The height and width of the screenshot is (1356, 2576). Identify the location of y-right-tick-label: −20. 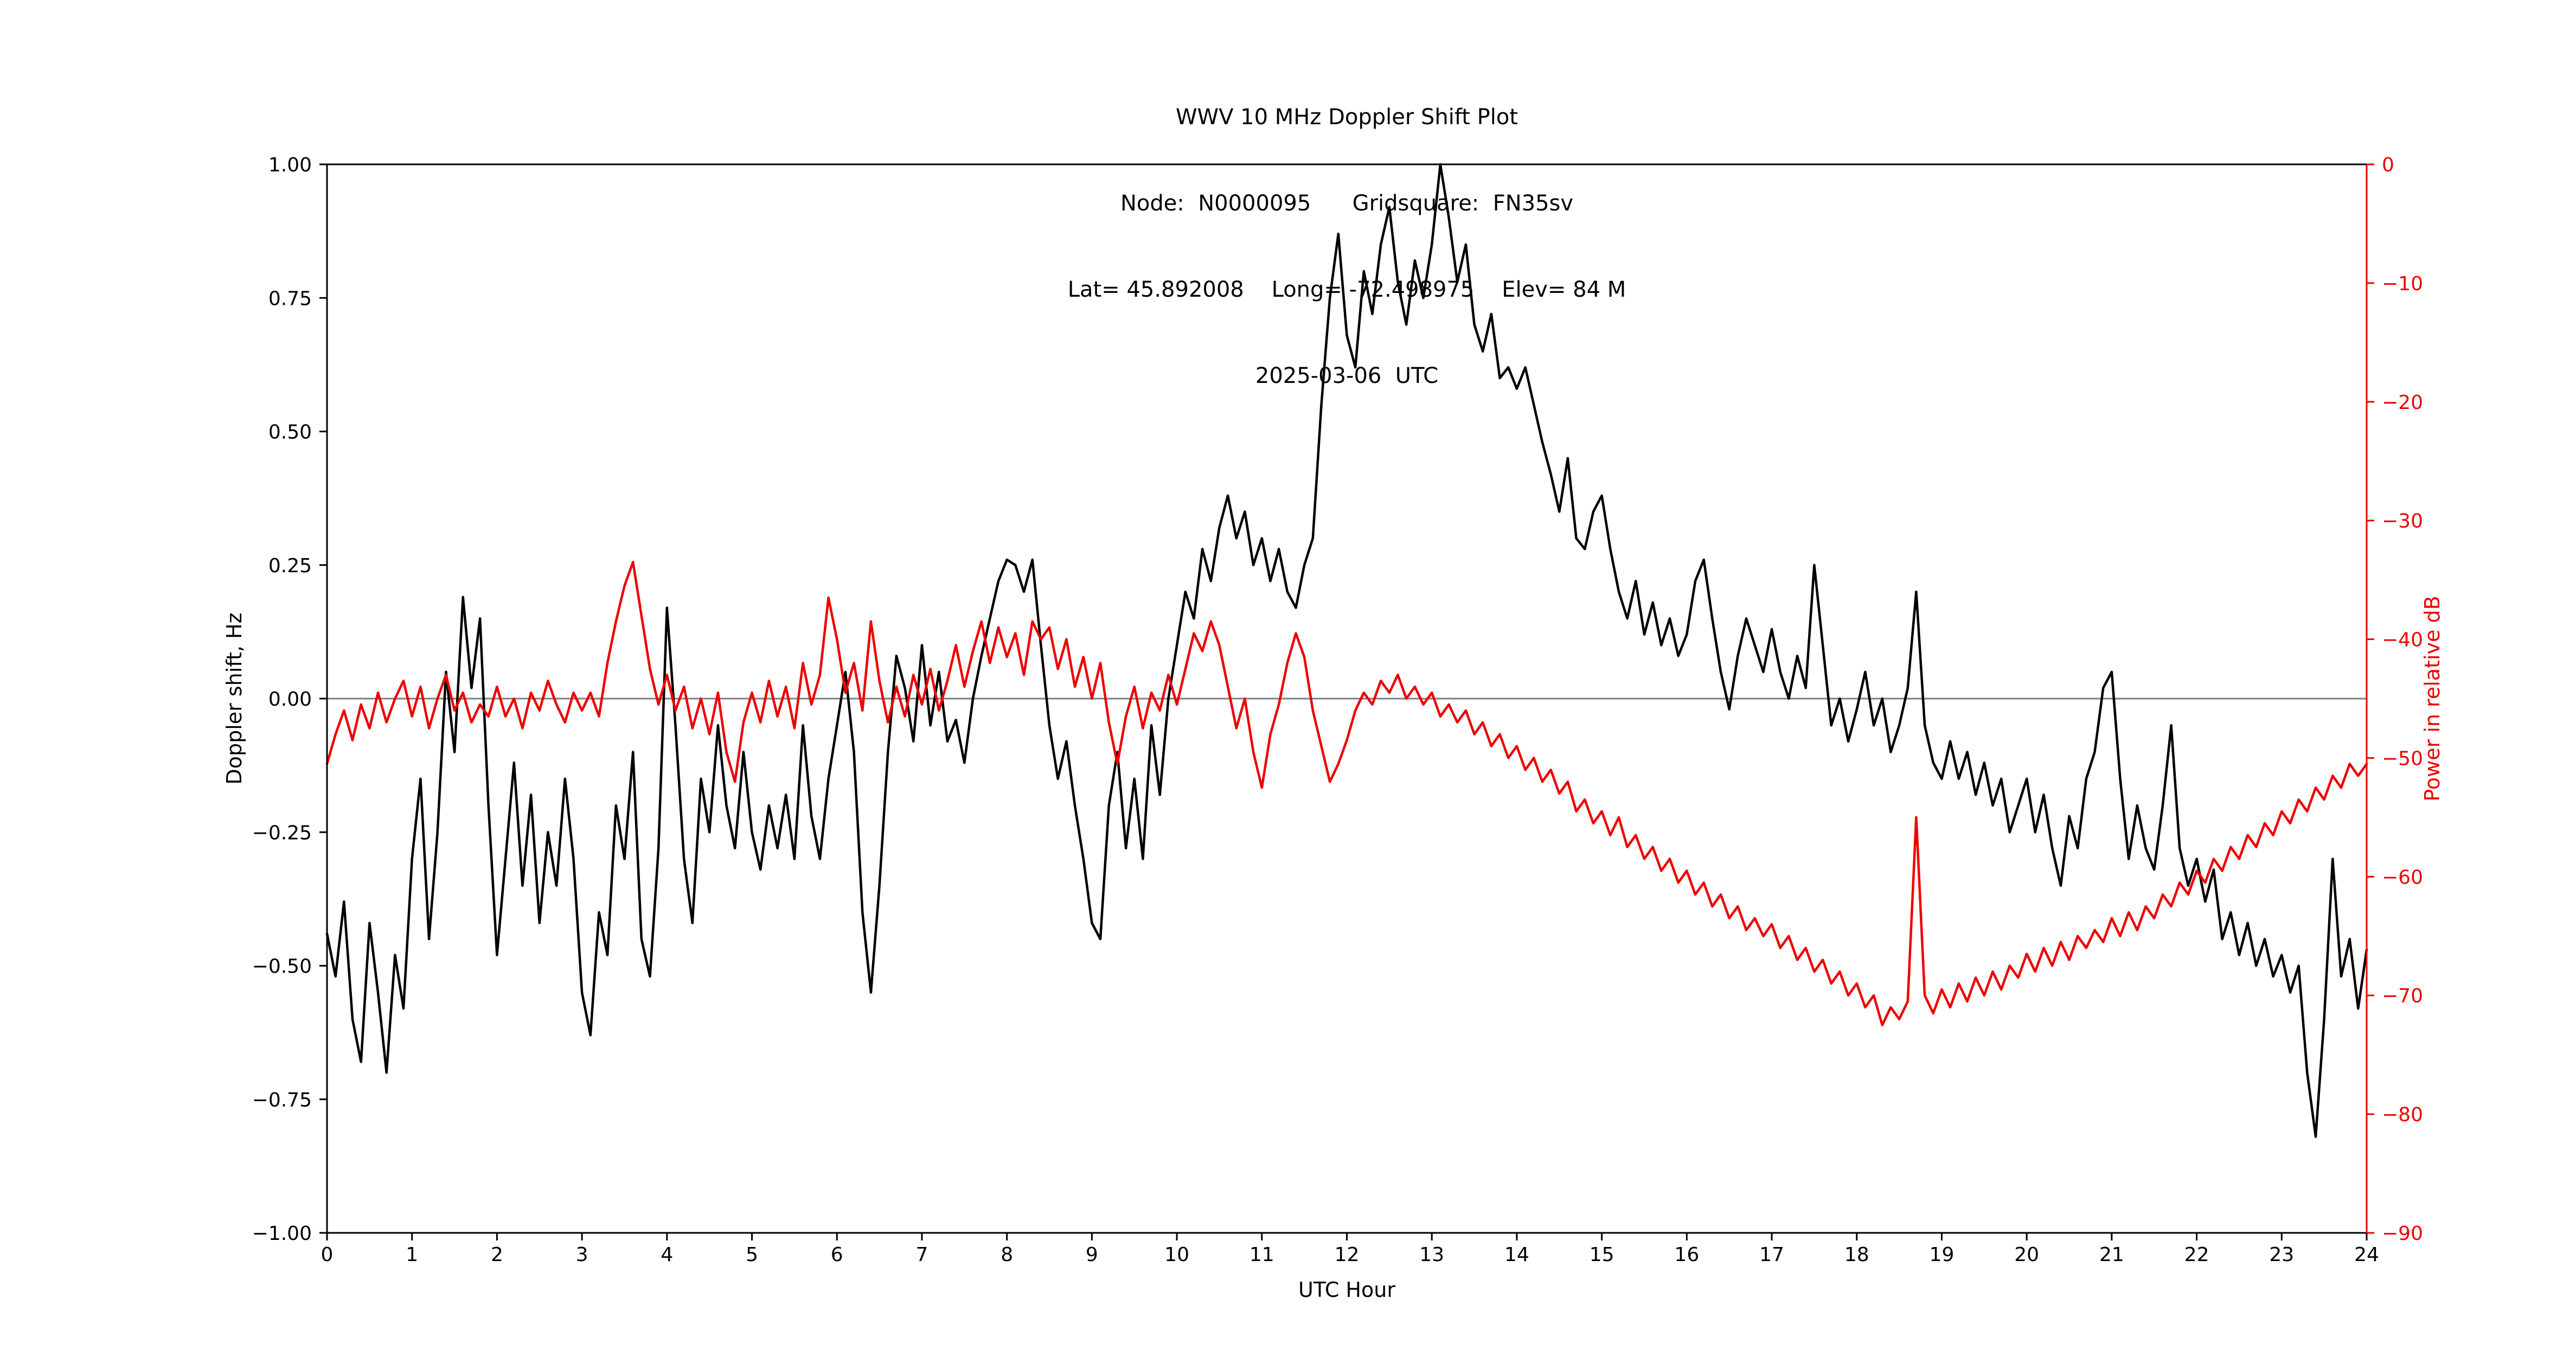
(2402, 403).